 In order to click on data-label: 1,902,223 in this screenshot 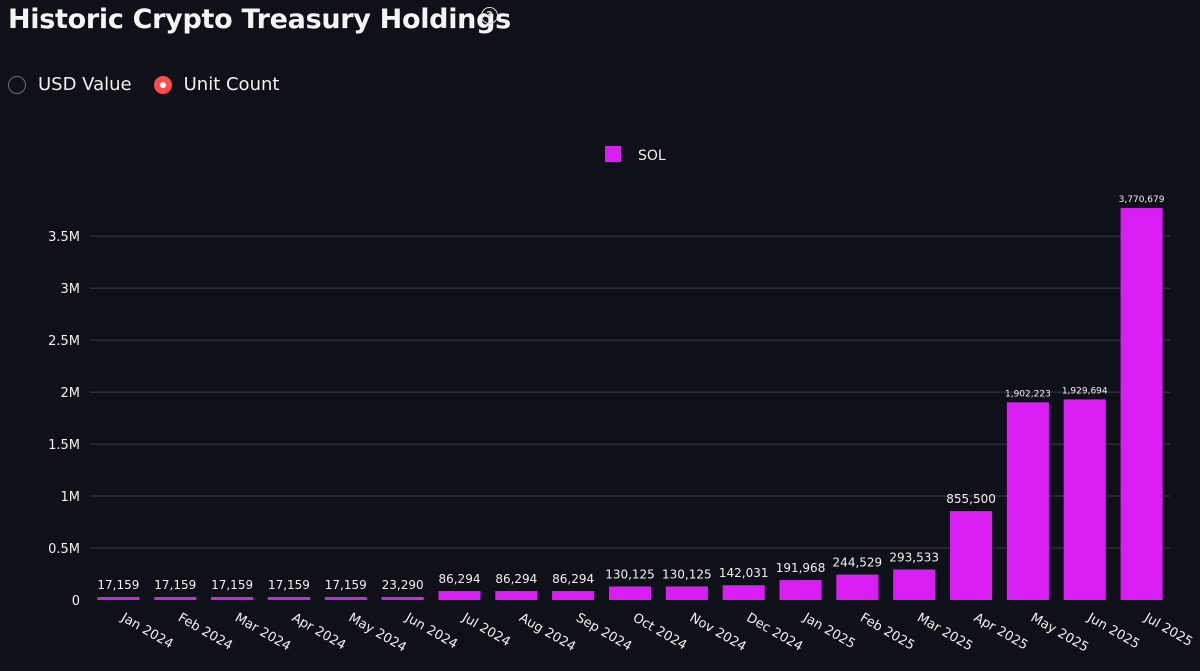, I will do `click(1028, 394)`.